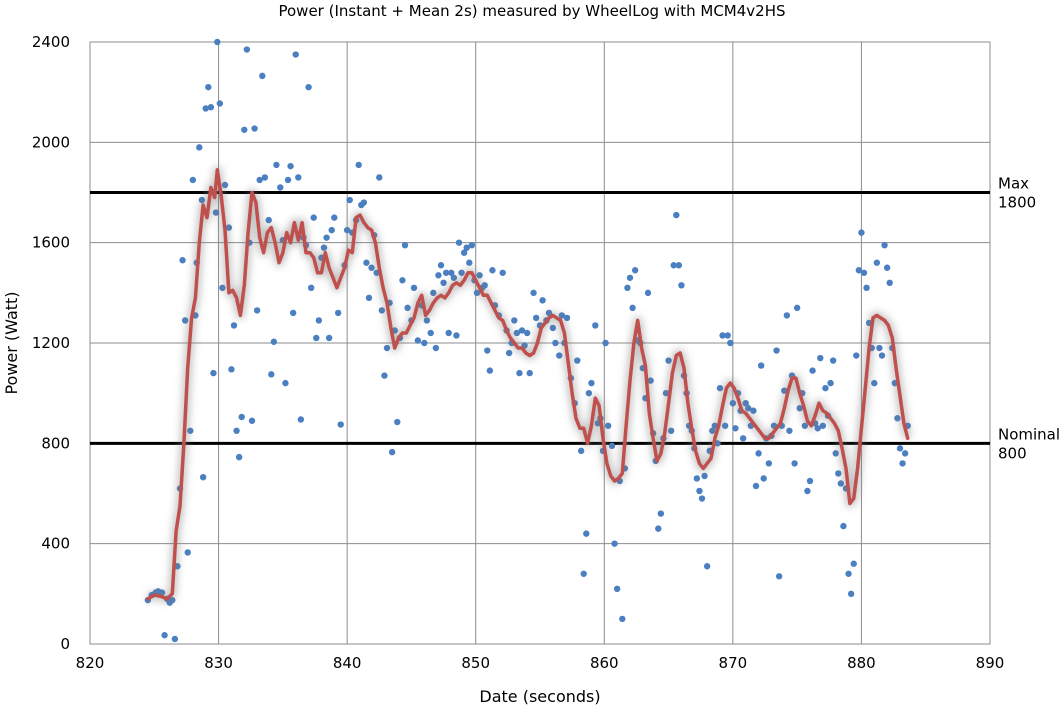 The image size is (1064, 708). I want to click on x-tick-label: 880, so click(861, 663).